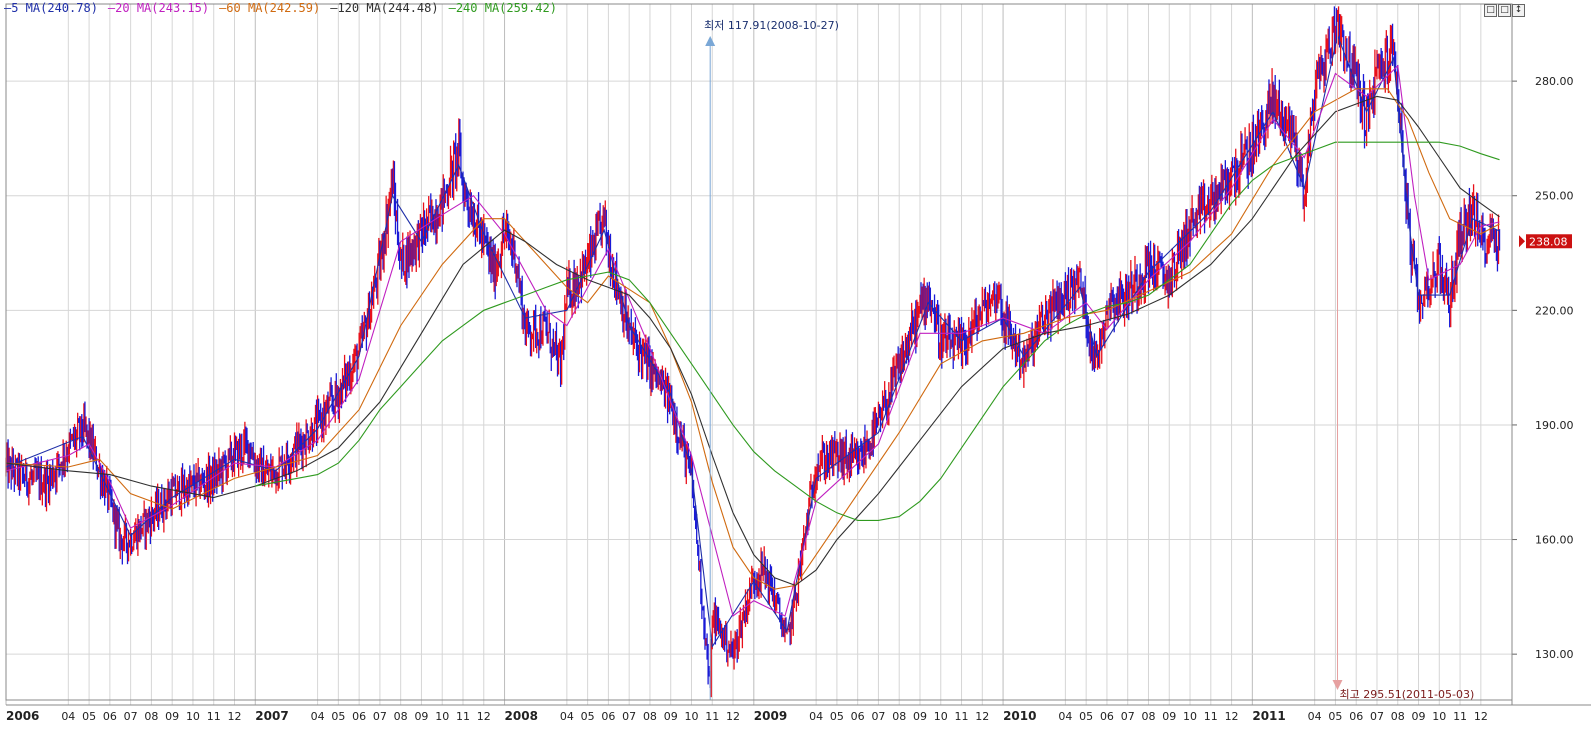  I want to click on low-annotation: 최저 117.91(2008-10-27), so click(771, 25).